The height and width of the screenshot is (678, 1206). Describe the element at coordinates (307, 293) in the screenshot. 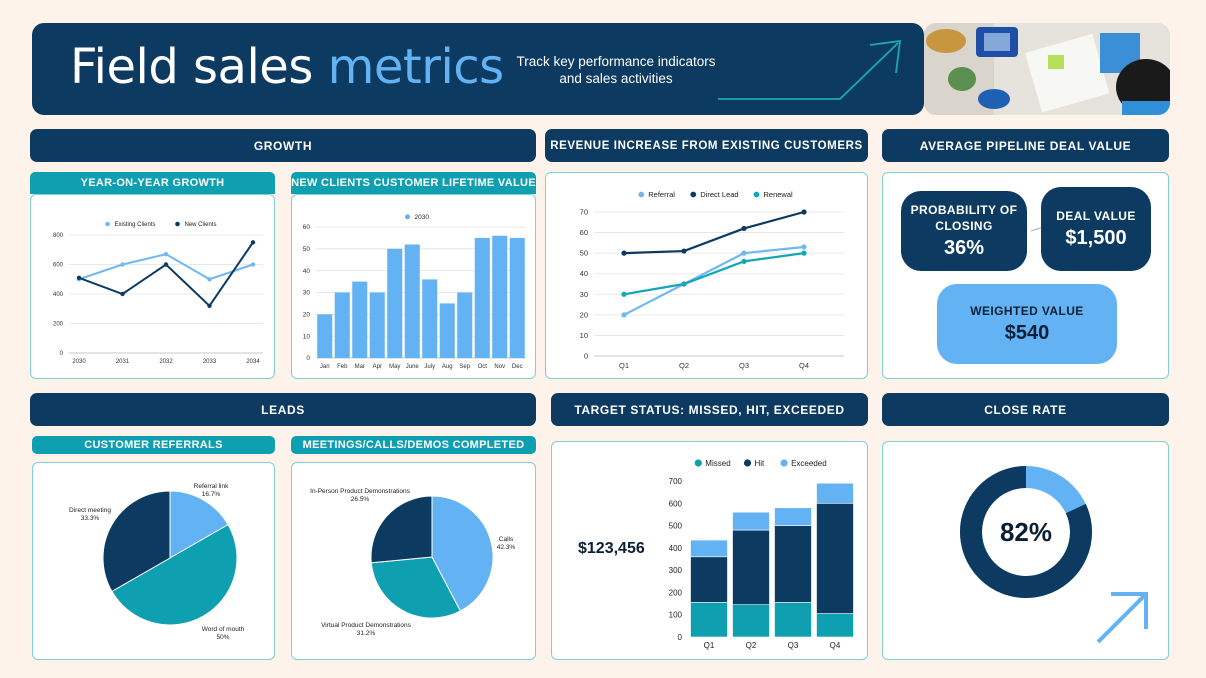

I see `y-tick-label: 30` at that location.